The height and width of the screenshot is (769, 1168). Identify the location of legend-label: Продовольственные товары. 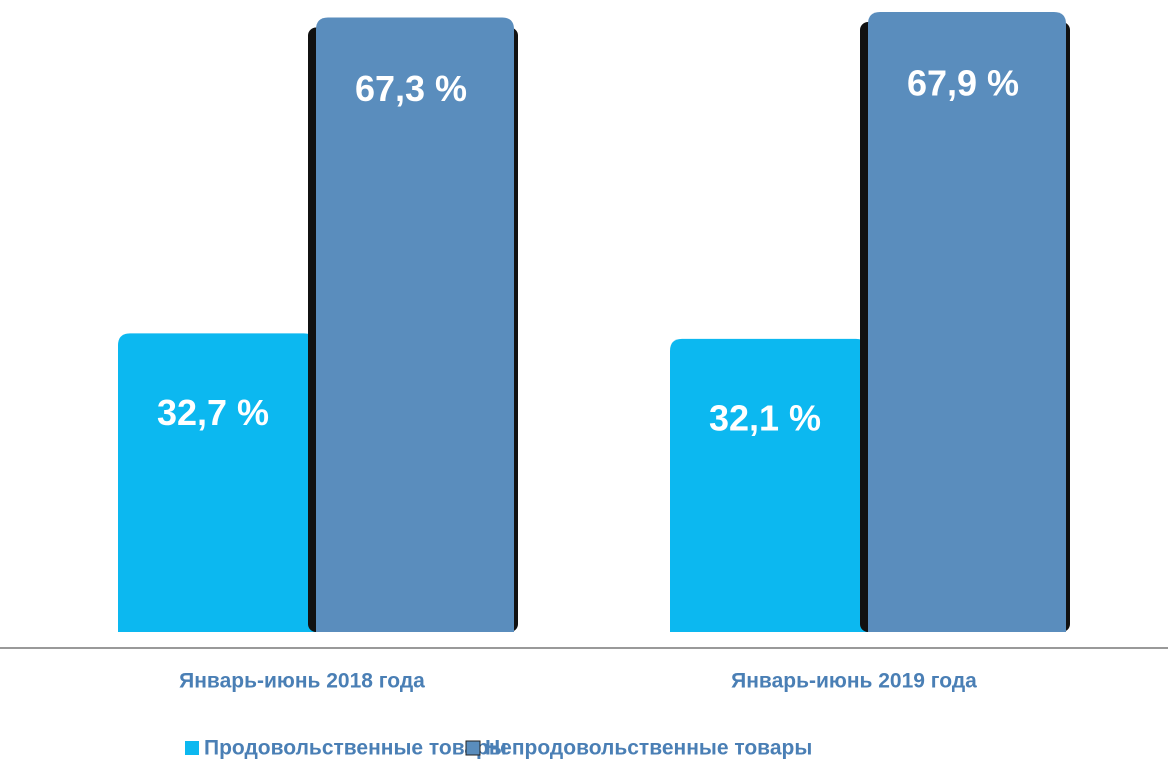
(355, 748).